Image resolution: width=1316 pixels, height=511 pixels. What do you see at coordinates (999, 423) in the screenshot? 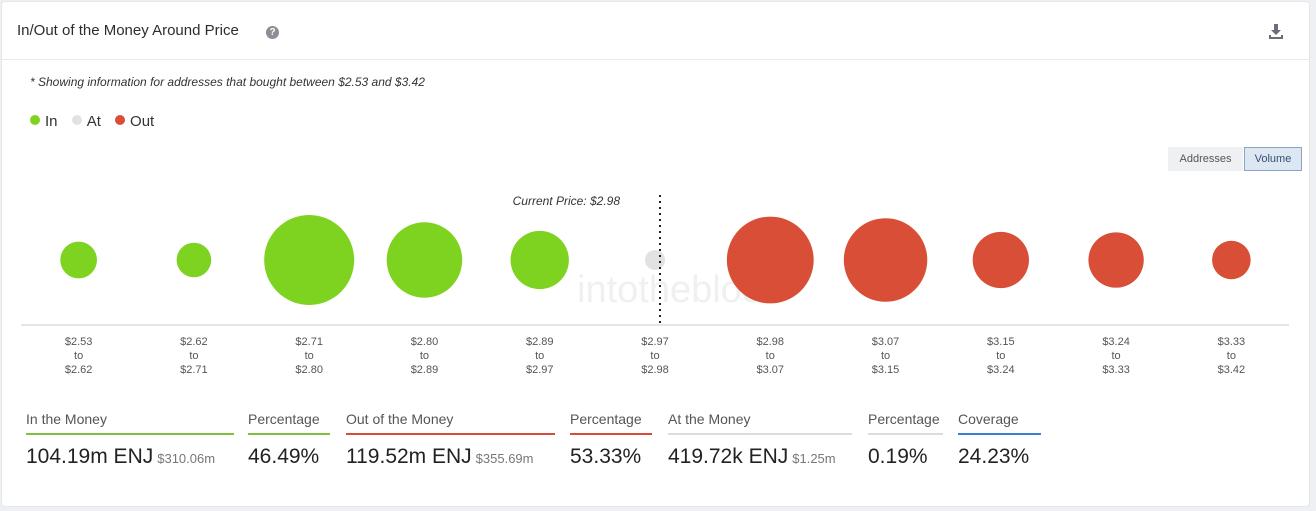
I see `summary-label: Coverage` at bounding box center [999, 423].